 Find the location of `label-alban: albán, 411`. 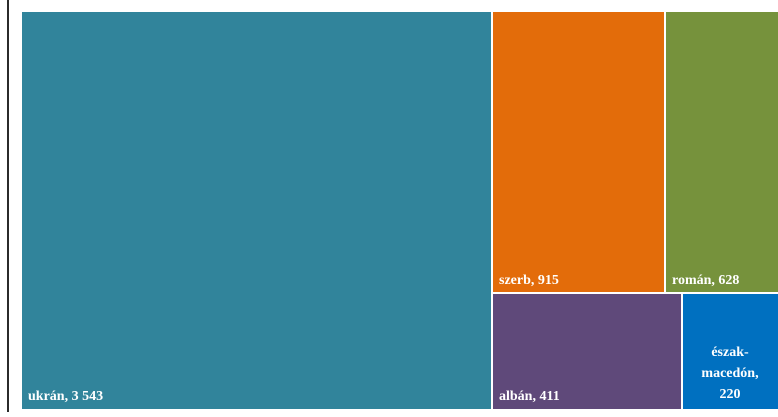

label-alban: albán, 411 is located at coordinates (529, 396).